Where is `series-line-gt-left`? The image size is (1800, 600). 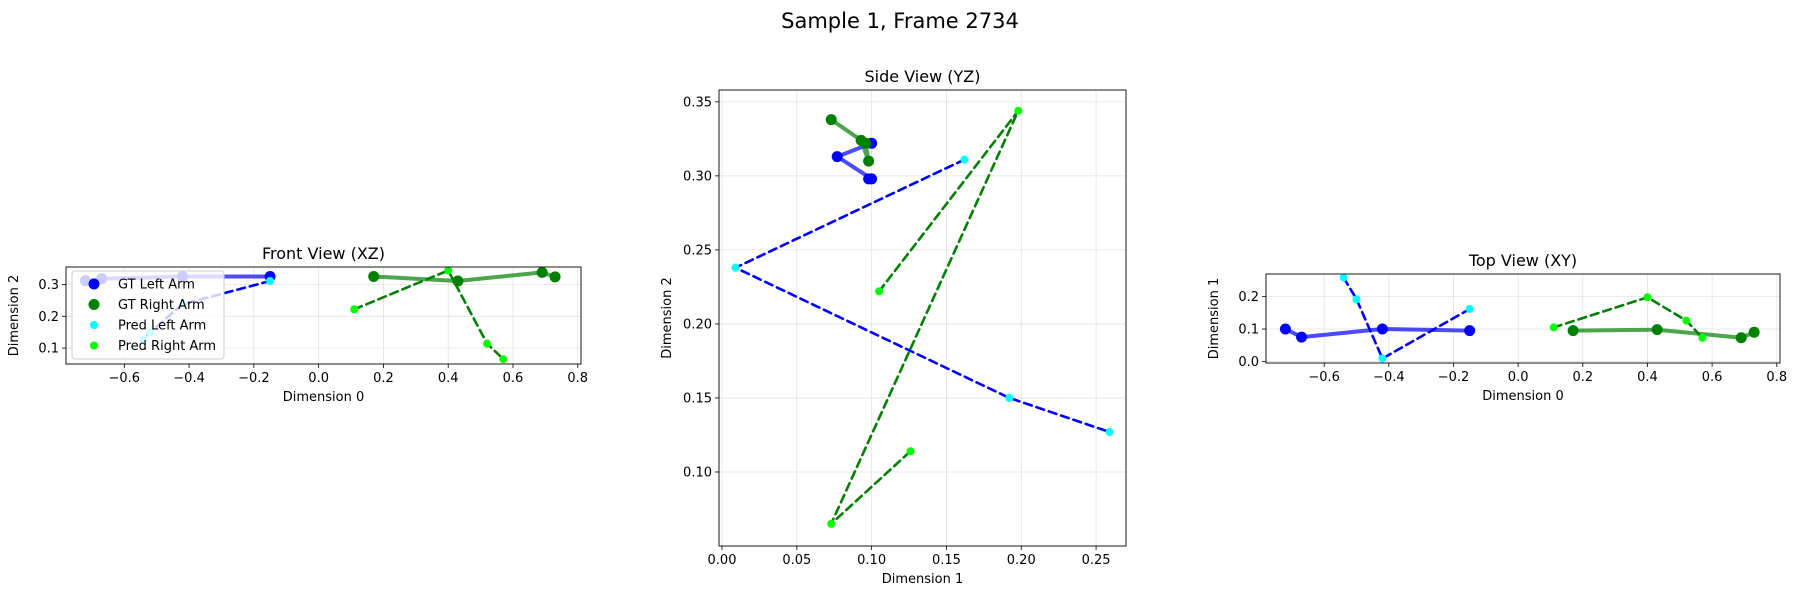
series-line-gt-left is located at coordinates (1377, 333).